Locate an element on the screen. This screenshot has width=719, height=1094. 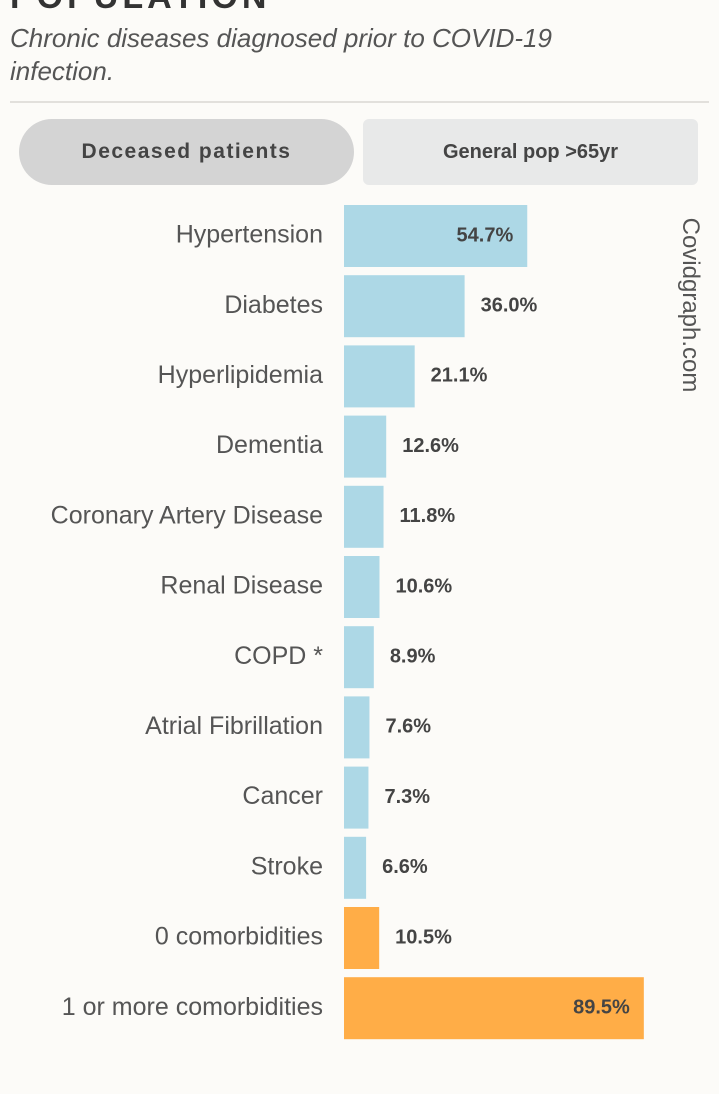
category-label: 1 or more comorbidities is located at coordinates (192, 1007).